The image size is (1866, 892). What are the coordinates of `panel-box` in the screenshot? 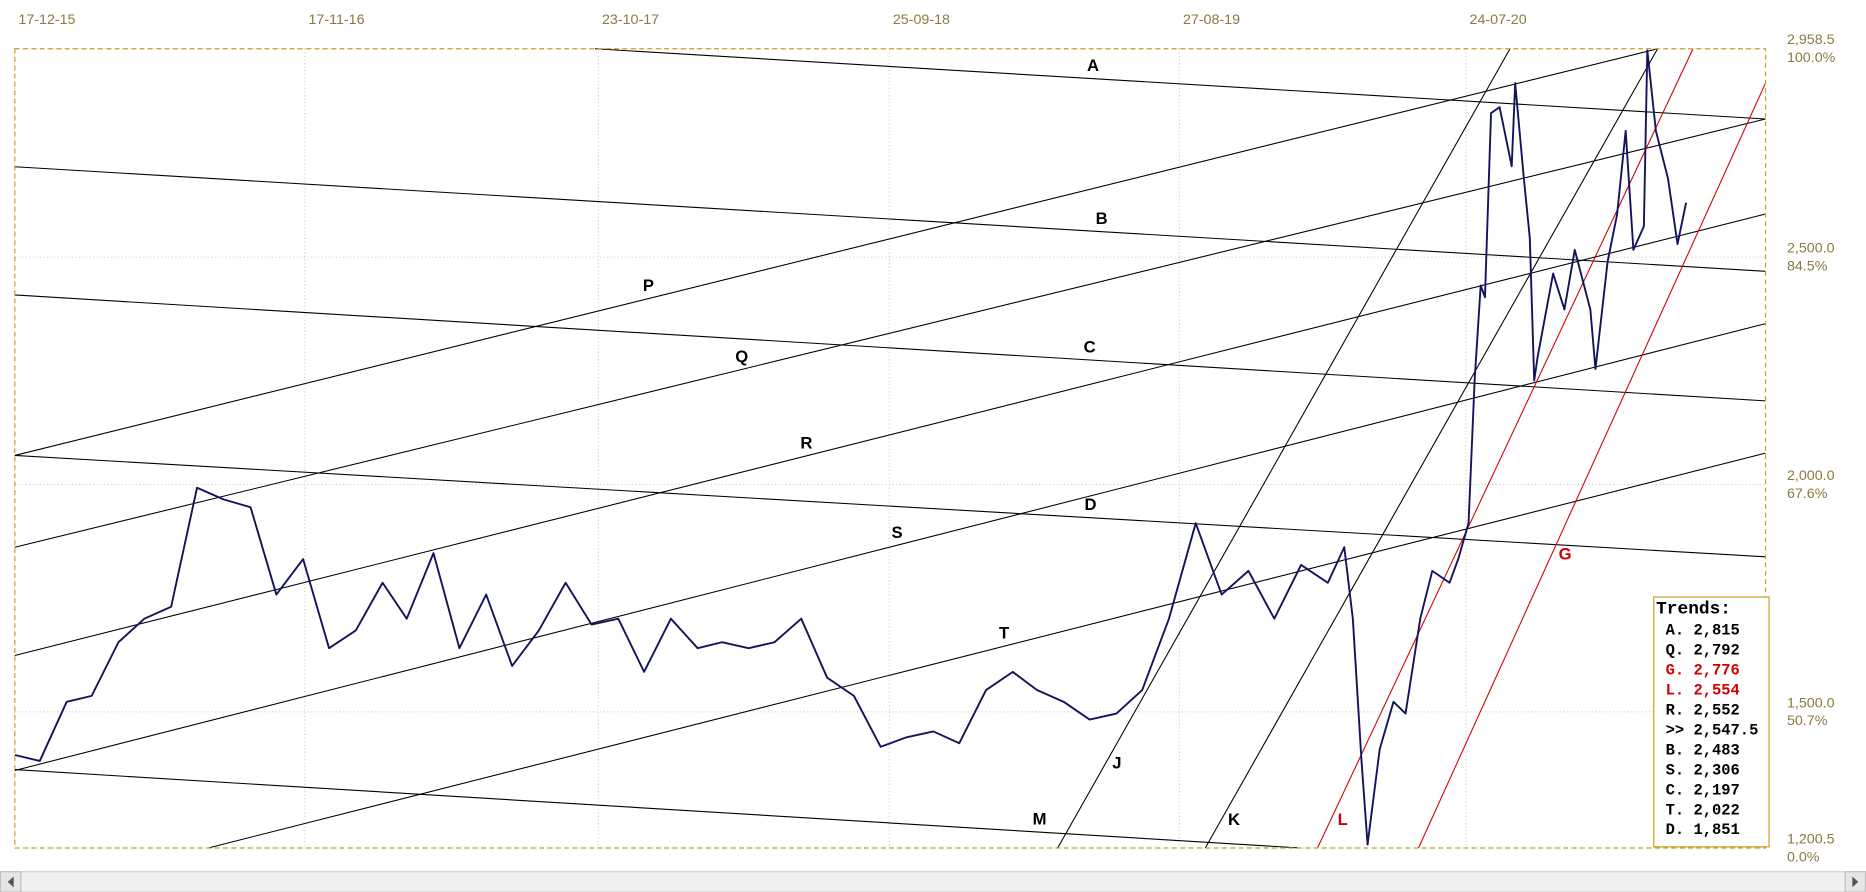 It's located at (1711, 722).